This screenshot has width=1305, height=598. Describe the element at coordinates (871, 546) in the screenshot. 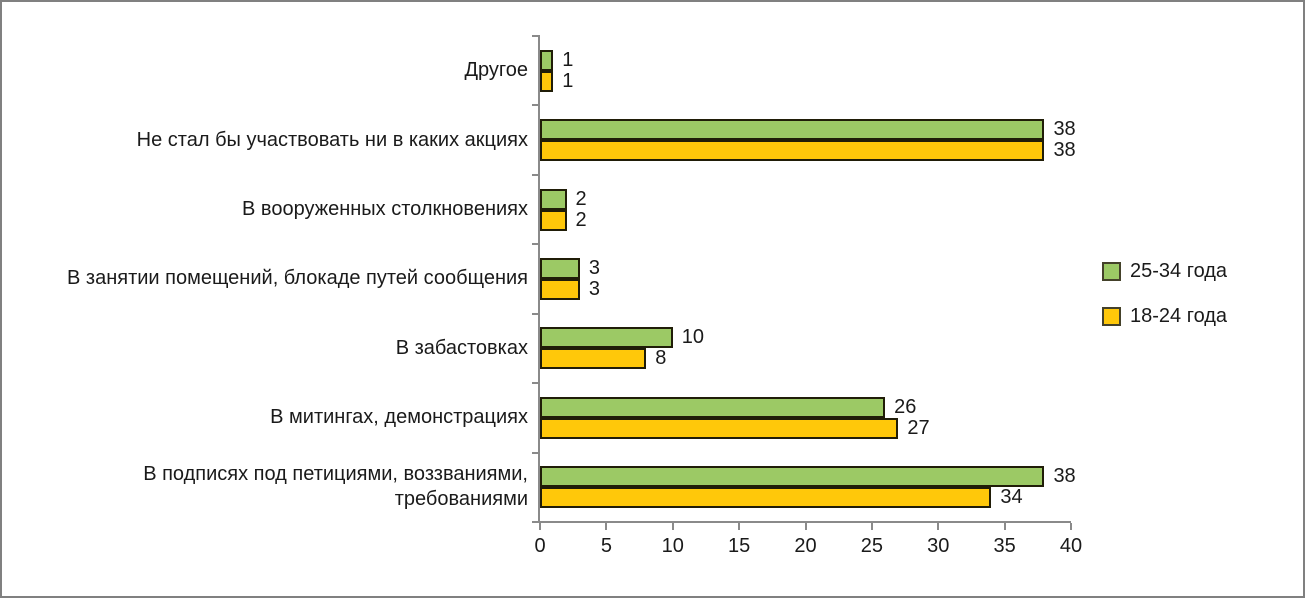

I see `x-axis-tick-label: 25` at that location.